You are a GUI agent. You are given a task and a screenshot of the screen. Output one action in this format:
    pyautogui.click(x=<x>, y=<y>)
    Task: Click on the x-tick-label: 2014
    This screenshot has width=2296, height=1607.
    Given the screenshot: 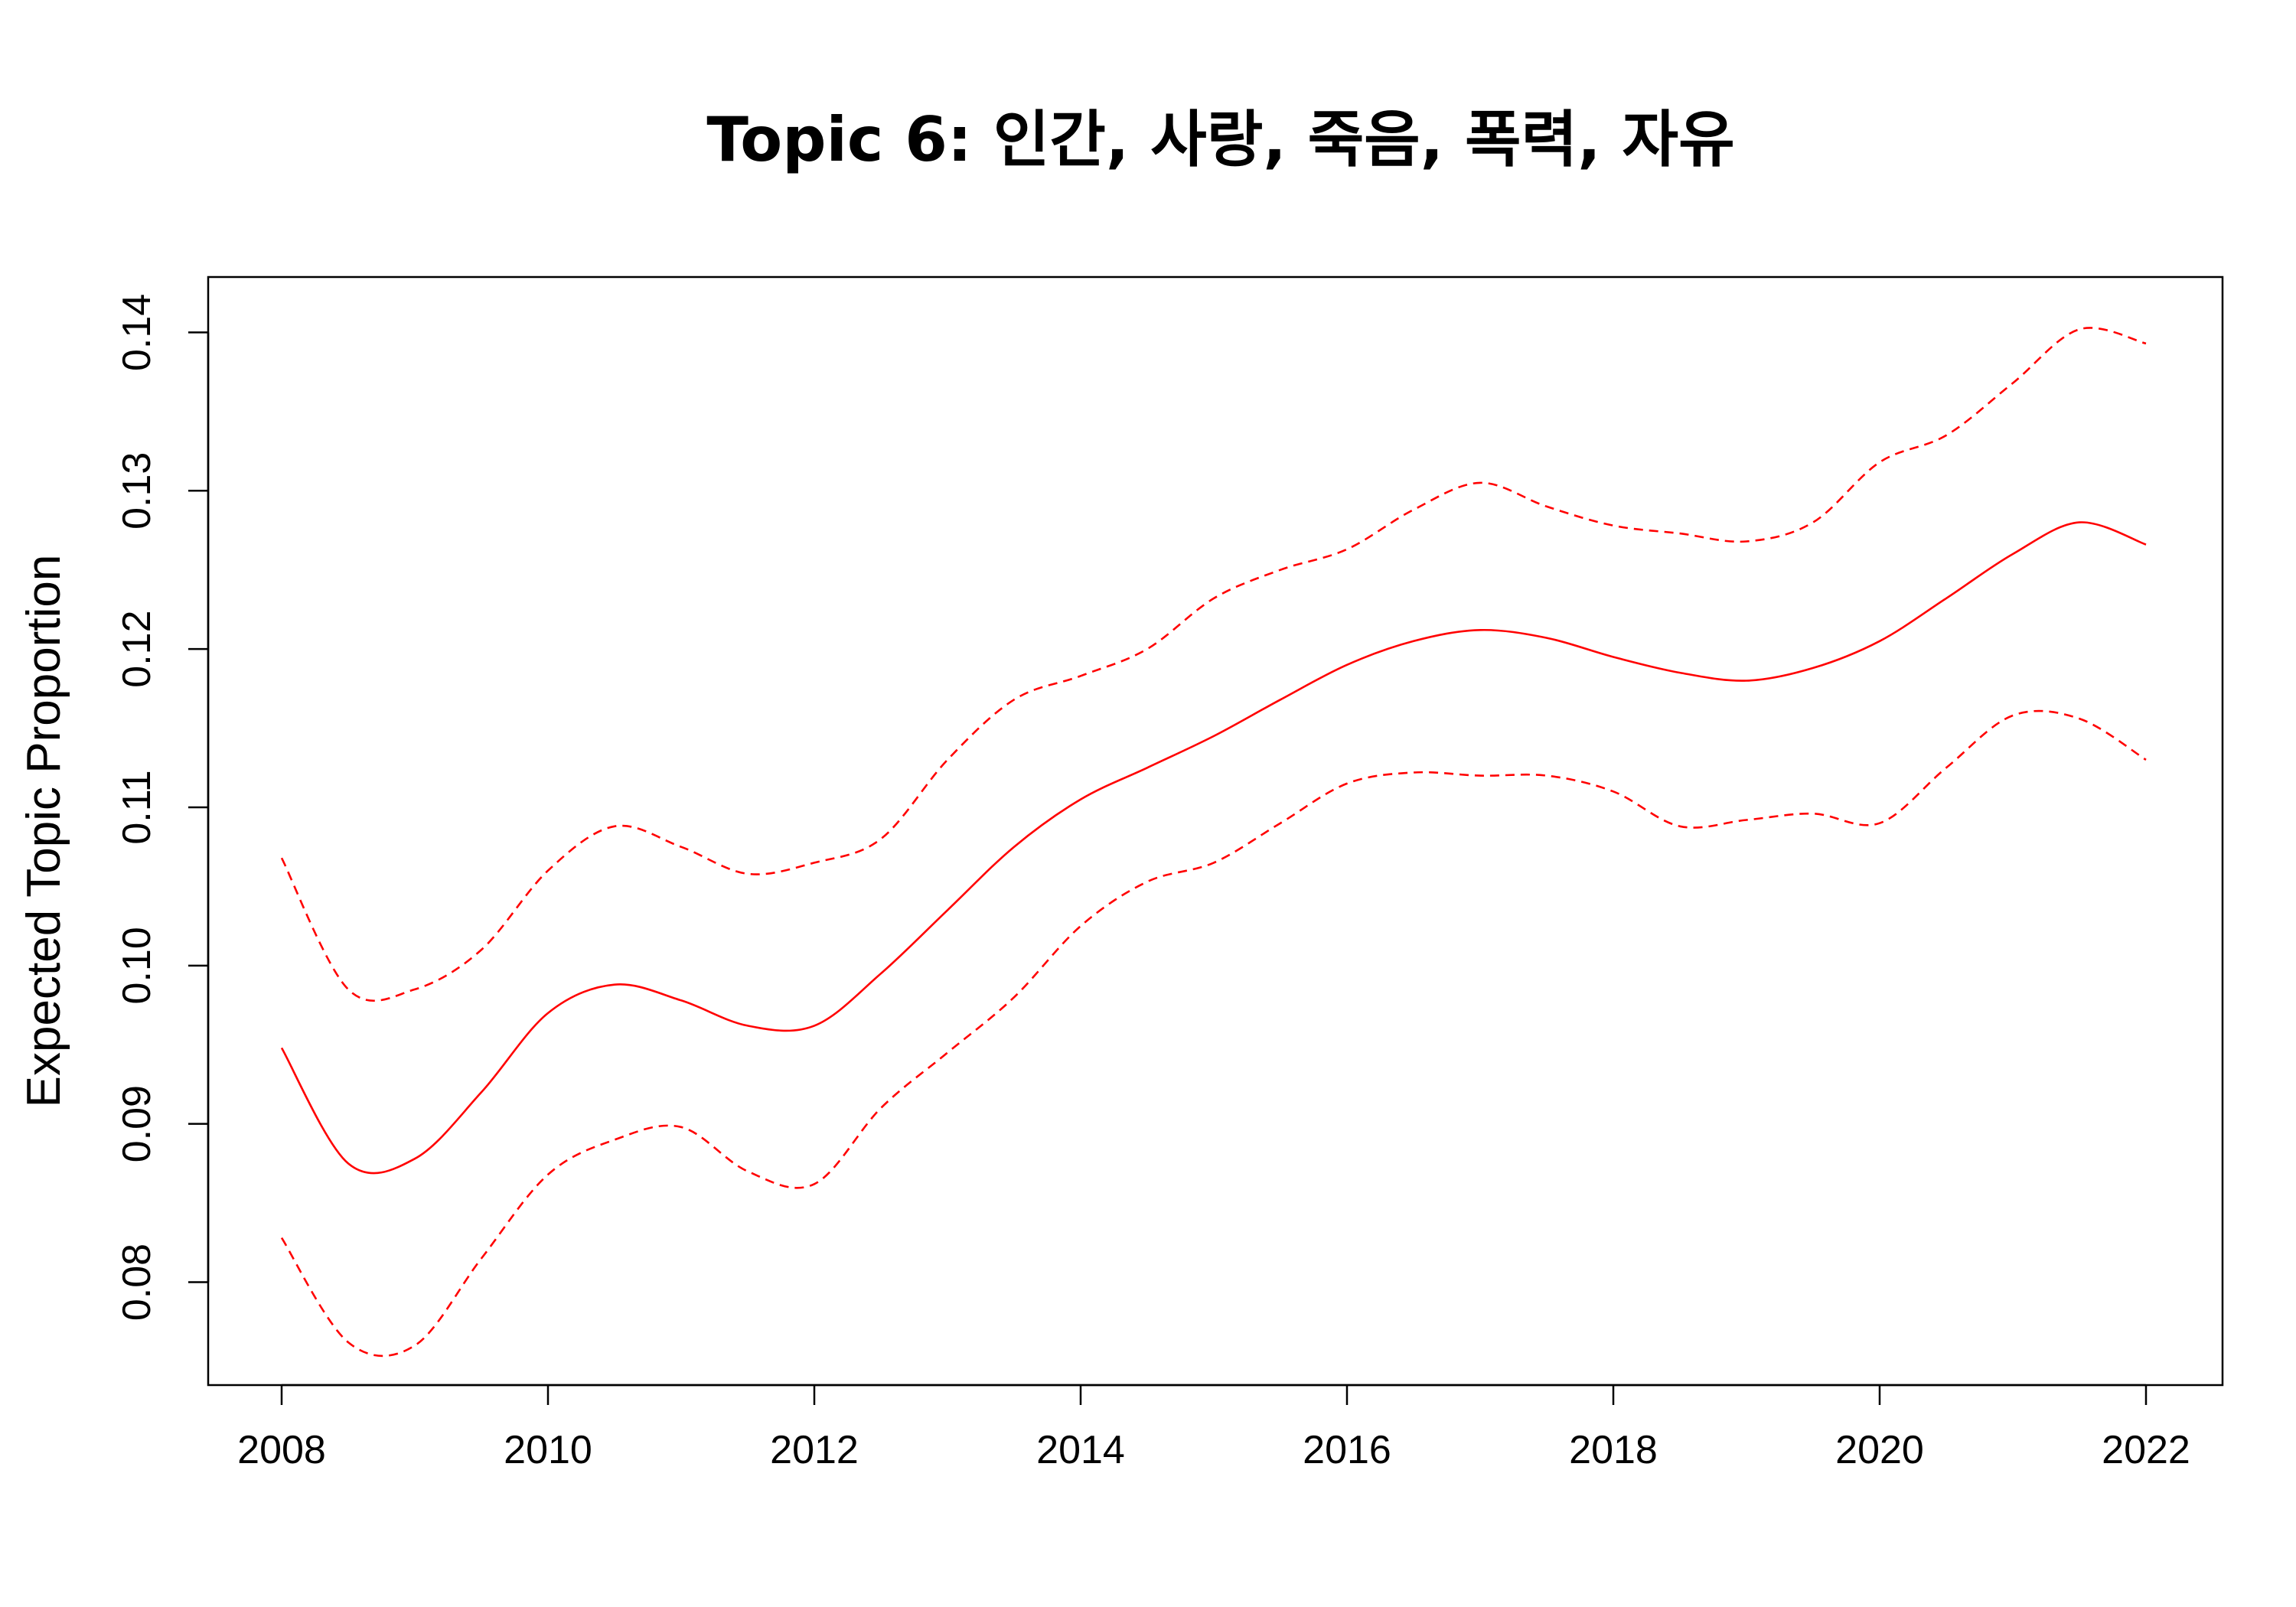 What is the action you would take?
    pyautogui.click(x=1080, y=1450)
    